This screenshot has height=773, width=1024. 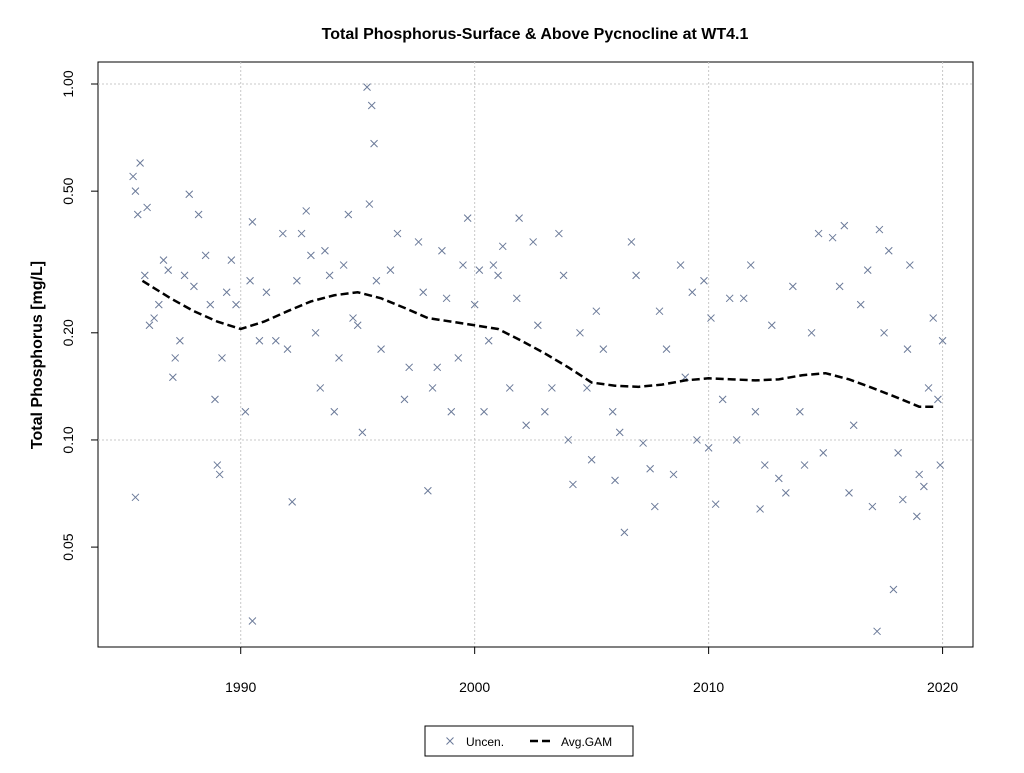 I want to click on y-axis-label: Total Phosphorus [mg/L], so click(x=37, y=355).